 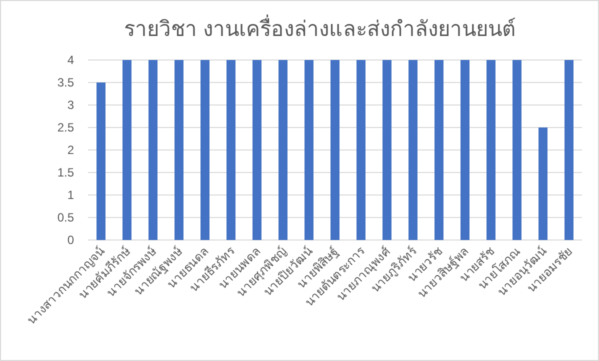 What do you see at coordinates (70, 105) in the screenshot?
I see `y-tick-label: 3` at bounding box center [70, 105].